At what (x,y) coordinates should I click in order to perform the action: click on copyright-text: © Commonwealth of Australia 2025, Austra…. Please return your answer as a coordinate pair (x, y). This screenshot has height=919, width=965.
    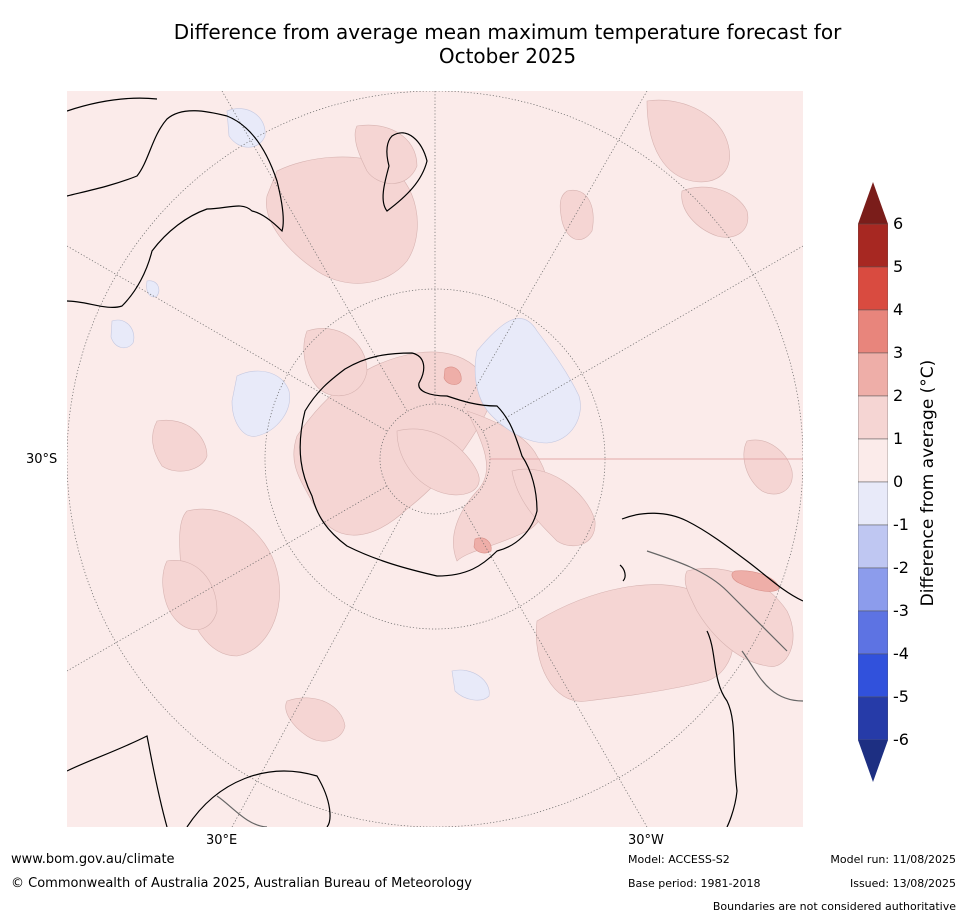
    Looking at the image, I should click on (241, 883).